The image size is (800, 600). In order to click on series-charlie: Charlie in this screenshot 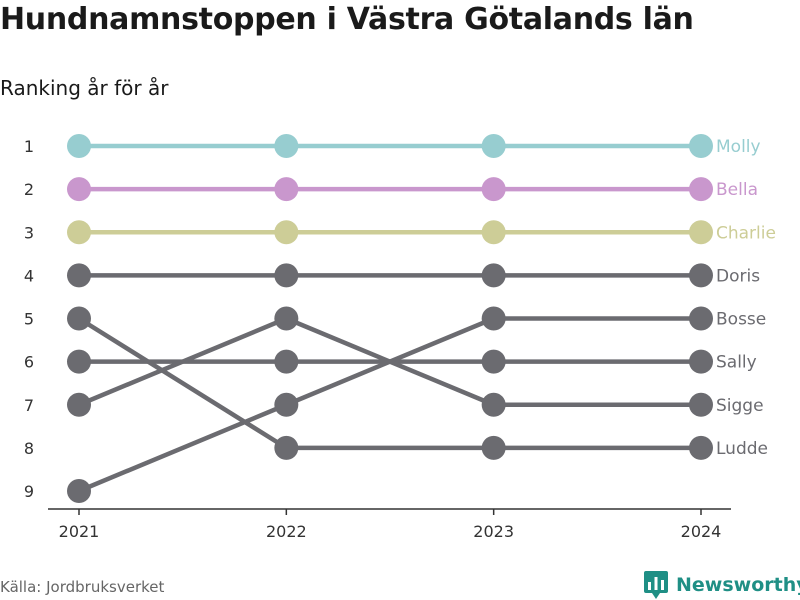, I will do `click(421, 232)`.